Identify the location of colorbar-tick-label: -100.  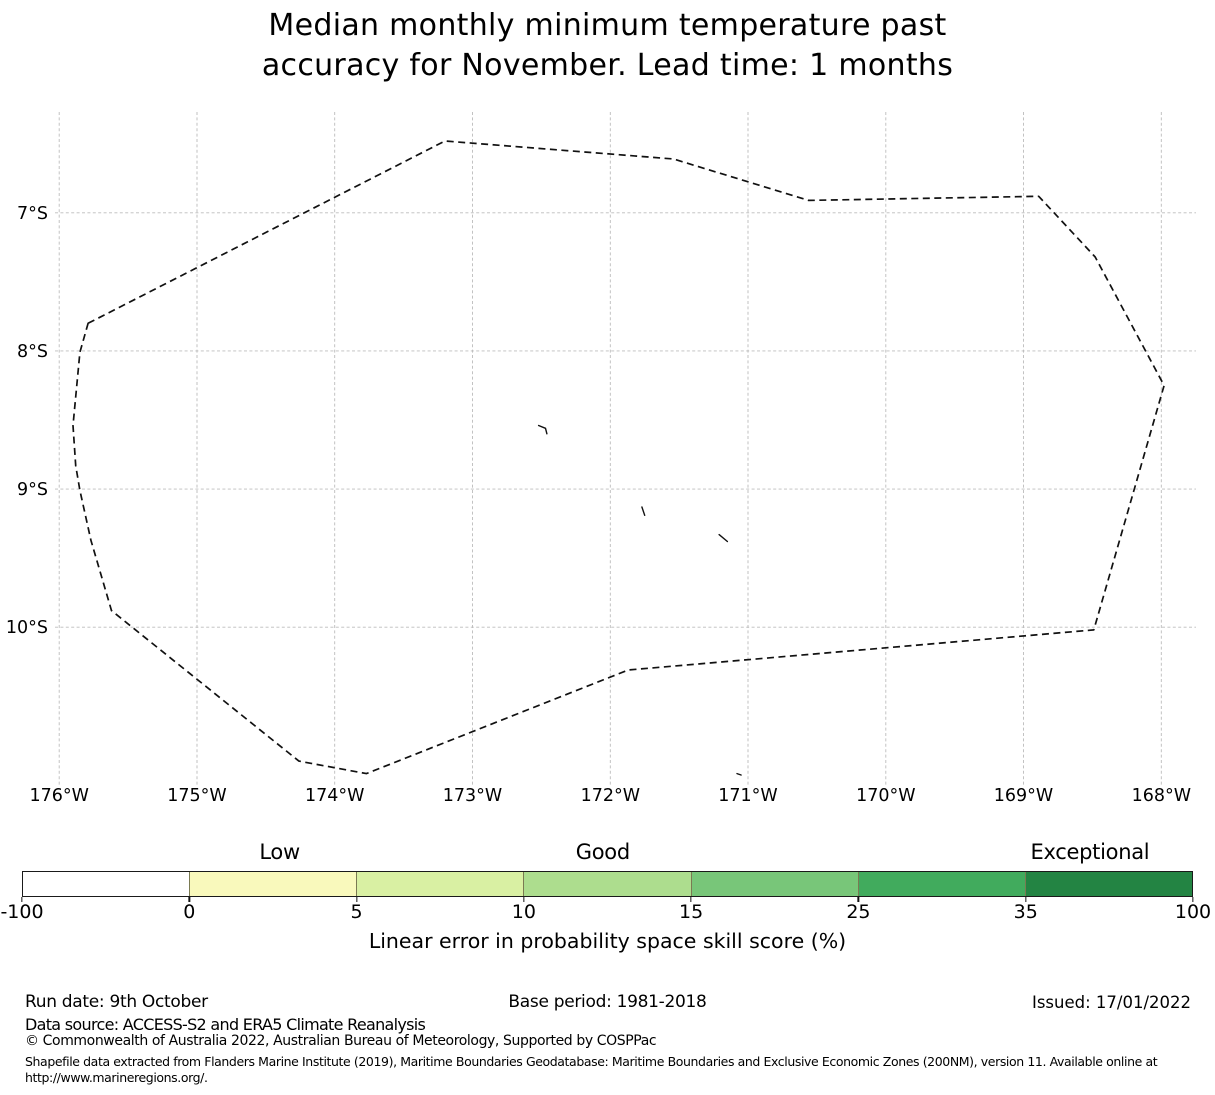
(22, 912).